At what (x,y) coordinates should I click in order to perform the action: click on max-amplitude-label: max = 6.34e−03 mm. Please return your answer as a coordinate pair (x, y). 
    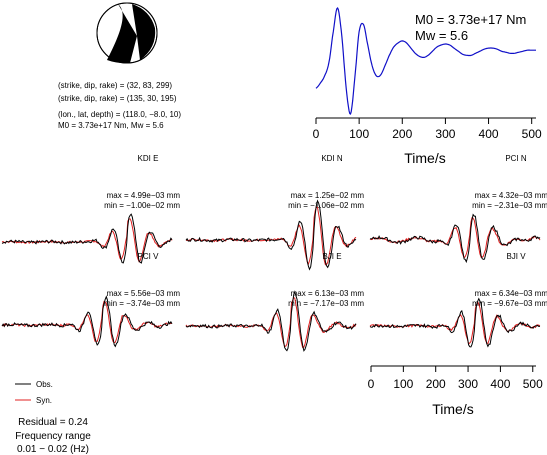
    Looking at the image, I should click on (511, 293).